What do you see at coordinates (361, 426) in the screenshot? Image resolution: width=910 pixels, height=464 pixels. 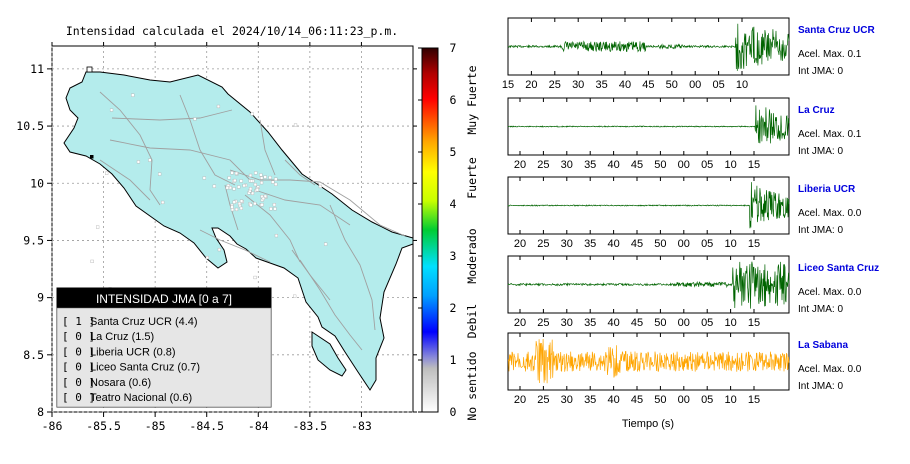 I see `map-x-tick-label: -83` at bounding box center [361, 426].